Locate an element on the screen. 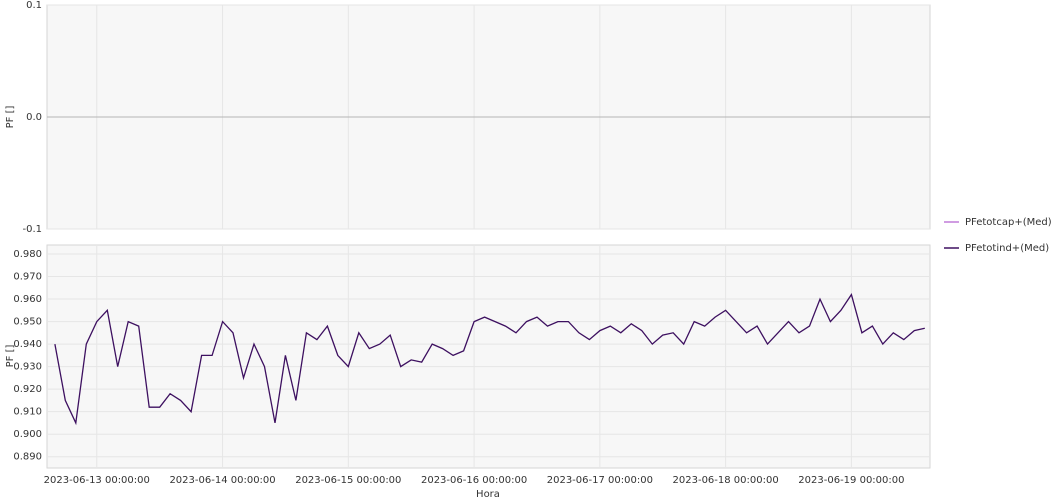  y-tick-label: 0.910 is located at coordinates (27, 412).